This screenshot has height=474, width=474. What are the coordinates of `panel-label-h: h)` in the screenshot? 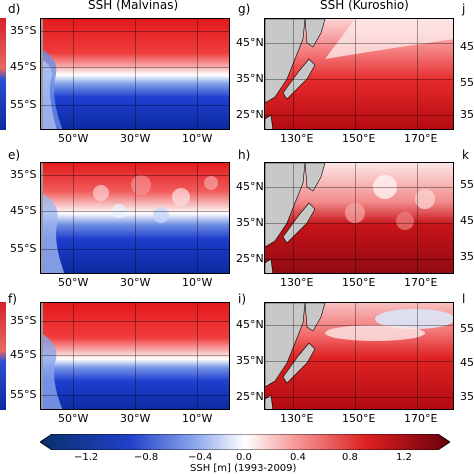 It's located at (244, 155).